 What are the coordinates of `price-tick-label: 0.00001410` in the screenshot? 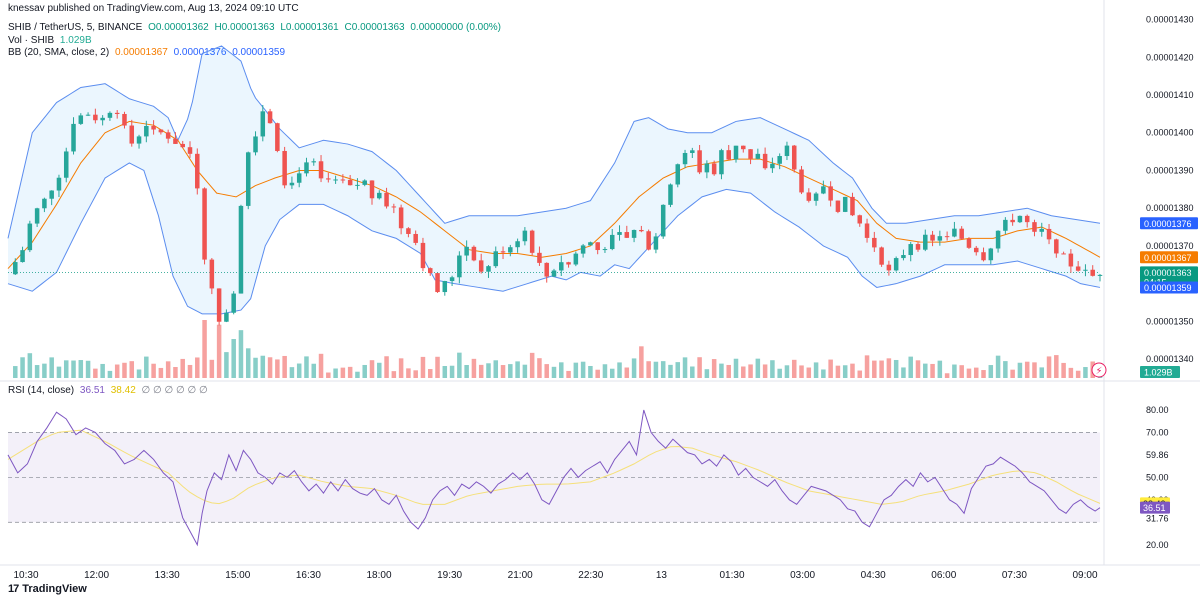 It's located at (1170, 95).